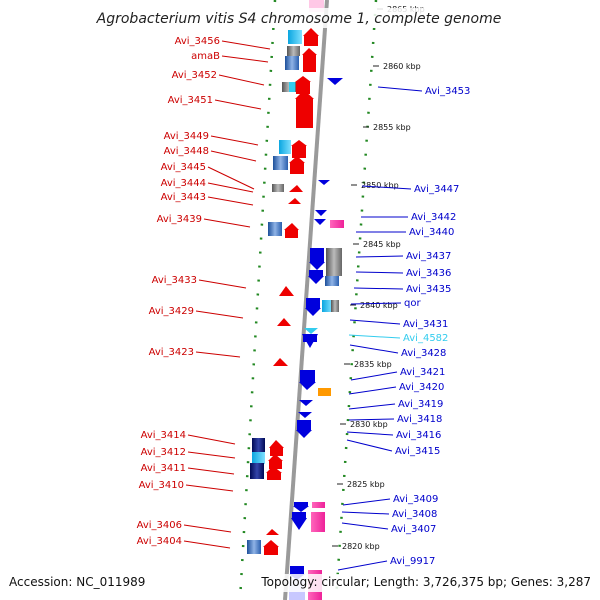 The image size is (600, 600). What do you see at coordinates (197, 41) in the screenshot?
I see `gene-label: Avi_3456` at bounding box center [197, 41].